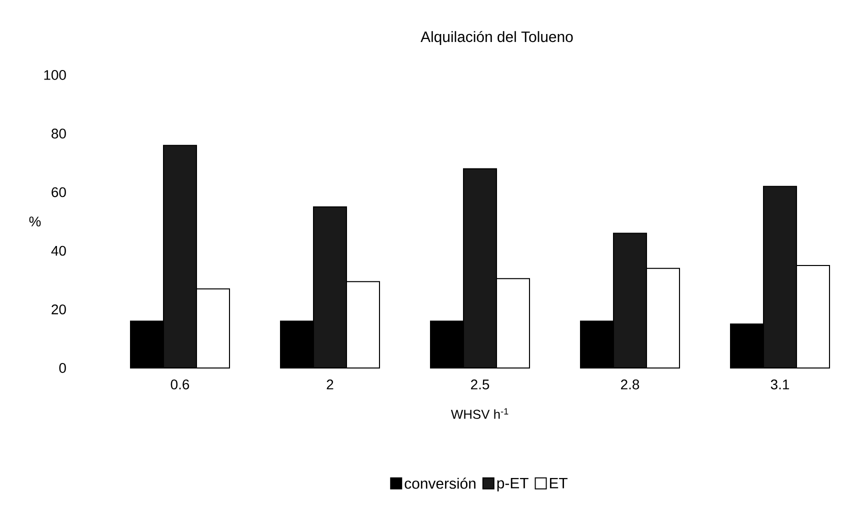 This screenshot has height=528, width=860. Describe the element at coordinates (180, 385) in the screenshot. I see `x-tick-label: 0.6` at that location.